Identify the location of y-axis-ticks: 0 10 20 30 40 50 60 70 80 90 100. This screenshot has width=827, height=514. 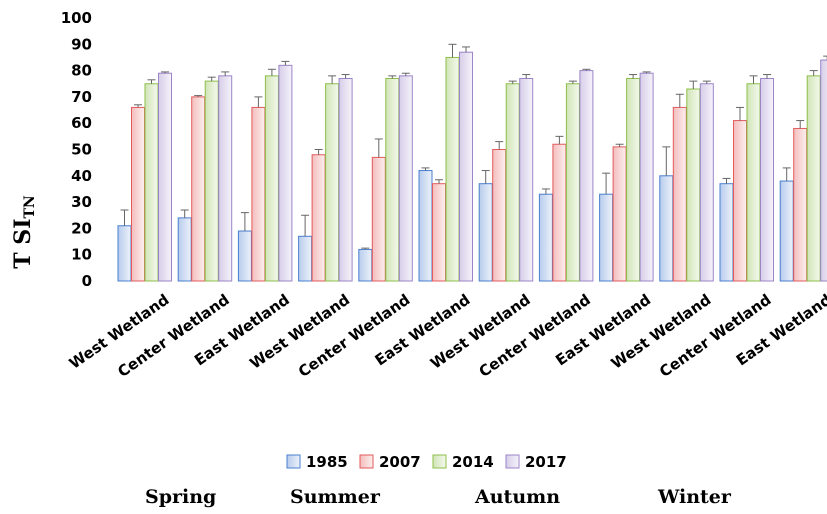
(76, 149).